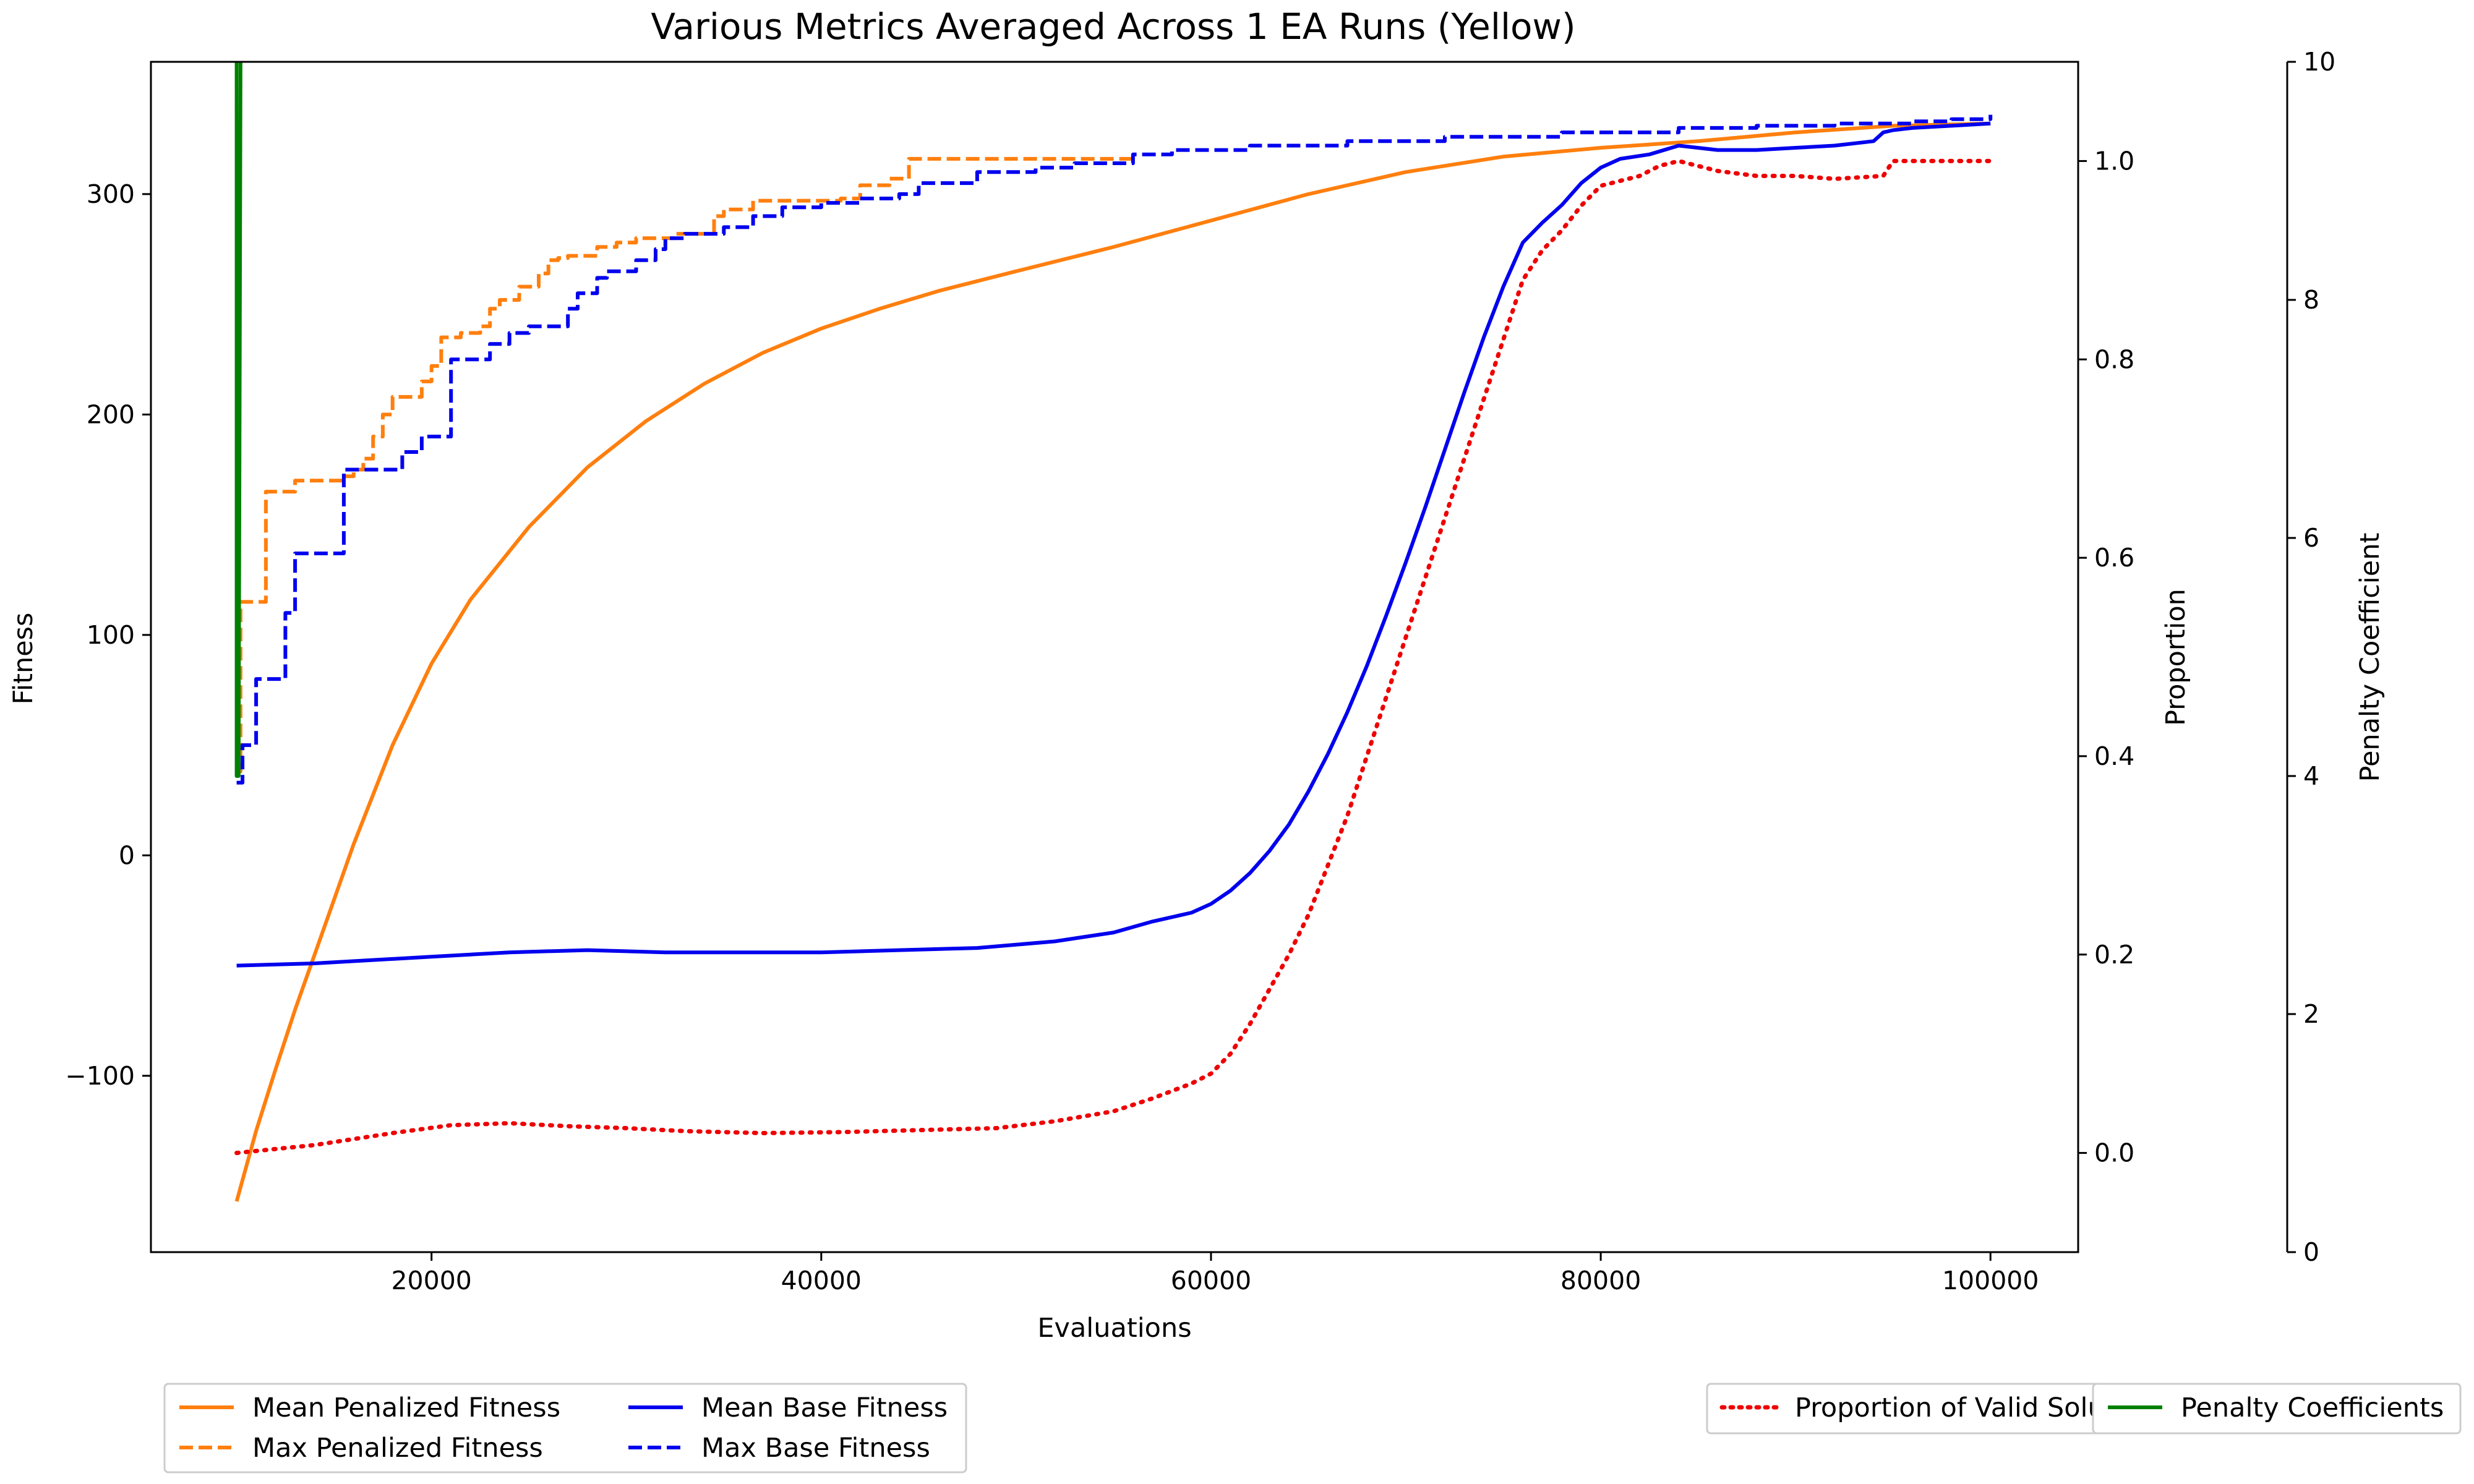 This screenshot has height=1484, width=2474. What do you see at coordinates (431, 1280) in the screenshot?
I see `x-tick-label: 20000` at bounding box center [431, 1280].